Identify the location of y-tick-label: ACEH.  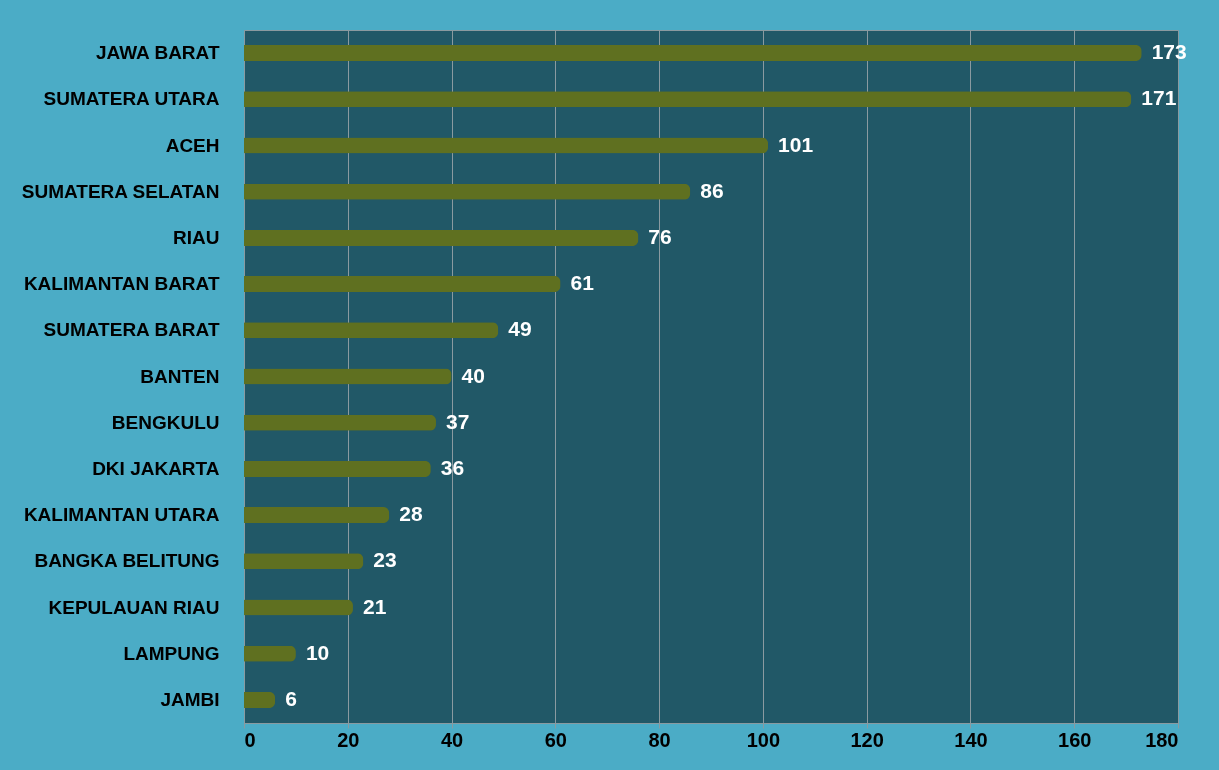
(192, 145).